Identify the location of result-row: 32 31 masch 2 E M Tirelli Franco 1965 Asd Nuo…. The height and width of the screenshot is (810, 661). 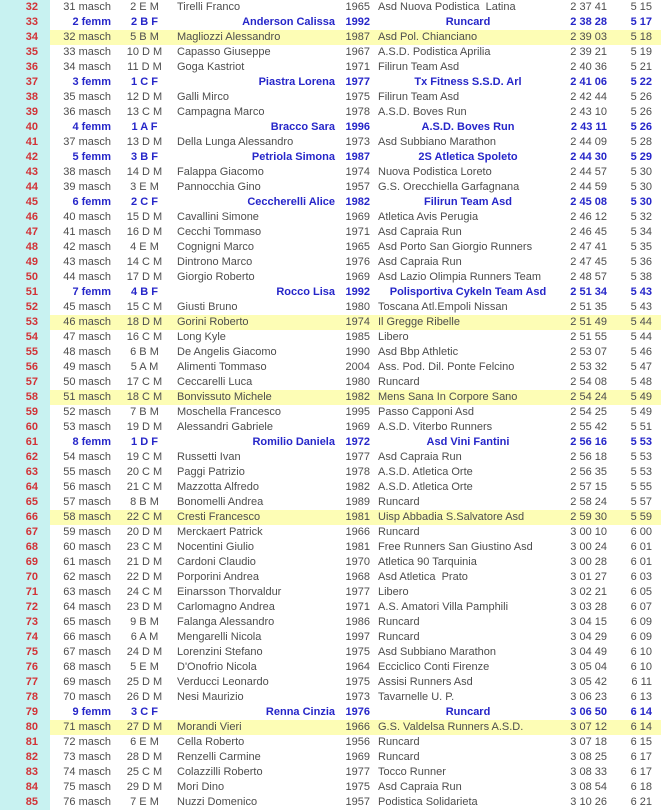
(330, 7).